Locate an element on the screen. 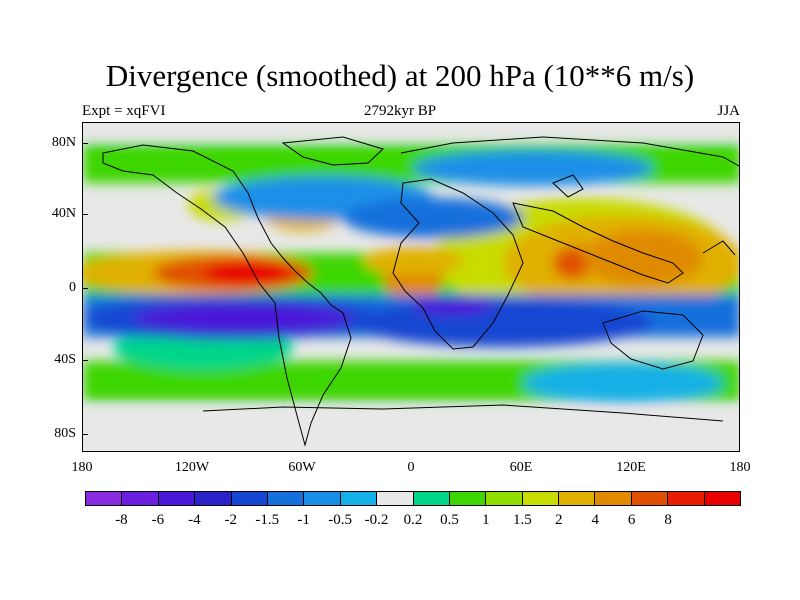 This screenshot has height=600, width=800. colorbar-label: 0.2 is located at coordinates (413, 520).